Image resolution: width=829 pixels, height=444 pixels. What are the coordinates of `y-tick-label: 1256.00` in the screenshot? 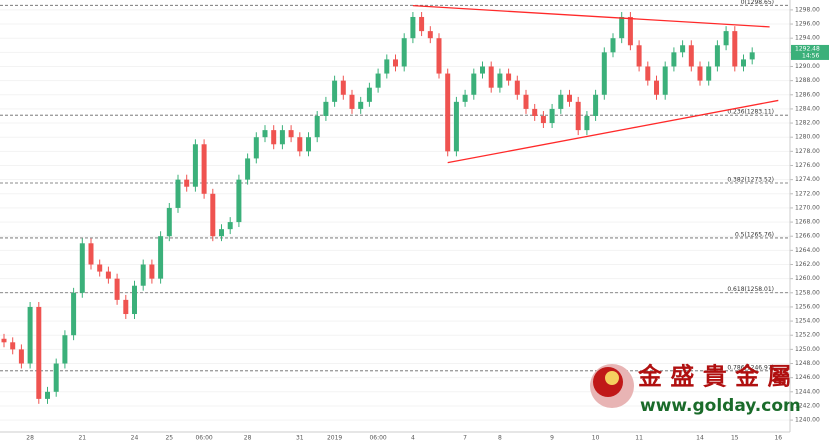 It's located at (807, 306).